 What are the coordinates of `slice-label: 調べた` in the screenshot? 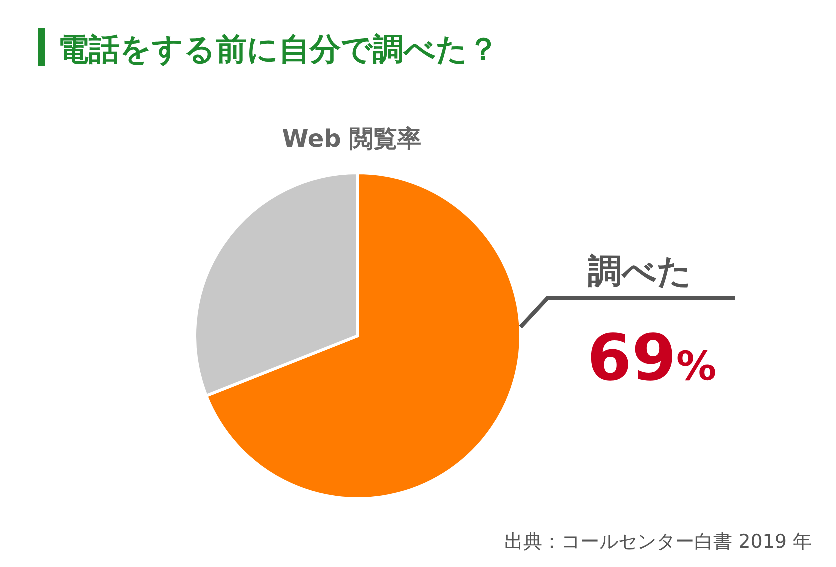 It's located at (640, 272).